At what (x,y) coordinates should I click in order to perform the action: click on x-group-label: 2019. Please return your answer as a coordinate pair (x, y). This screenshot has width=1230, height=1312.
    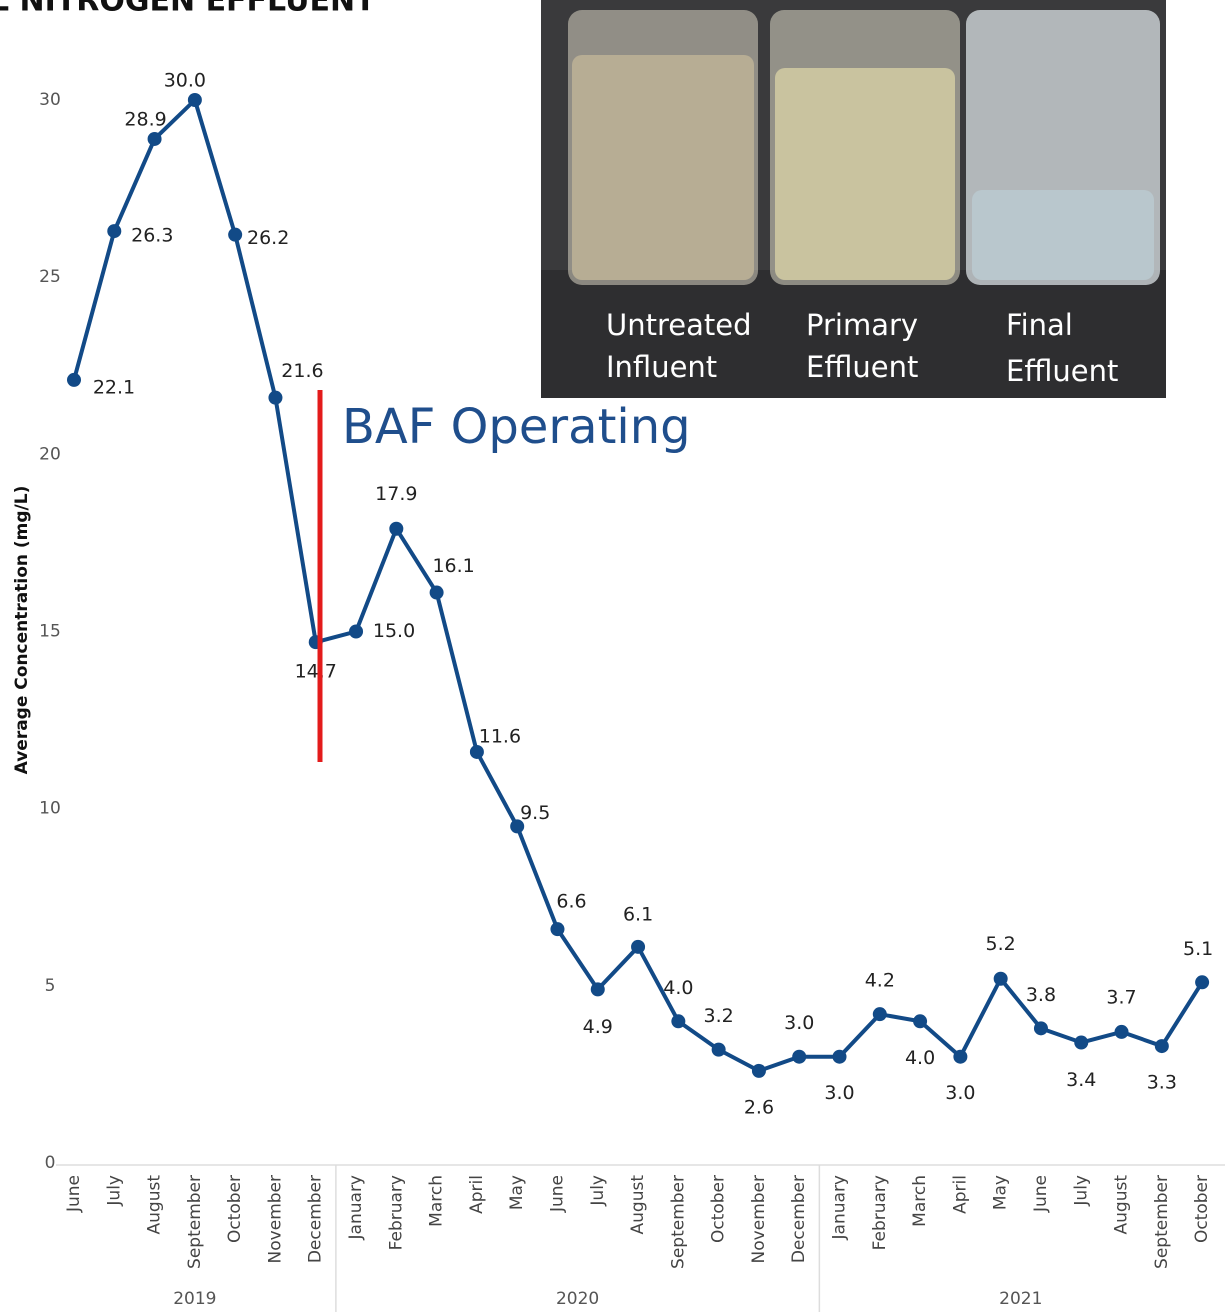
    Looking at the image, I should click on (194, 1299).